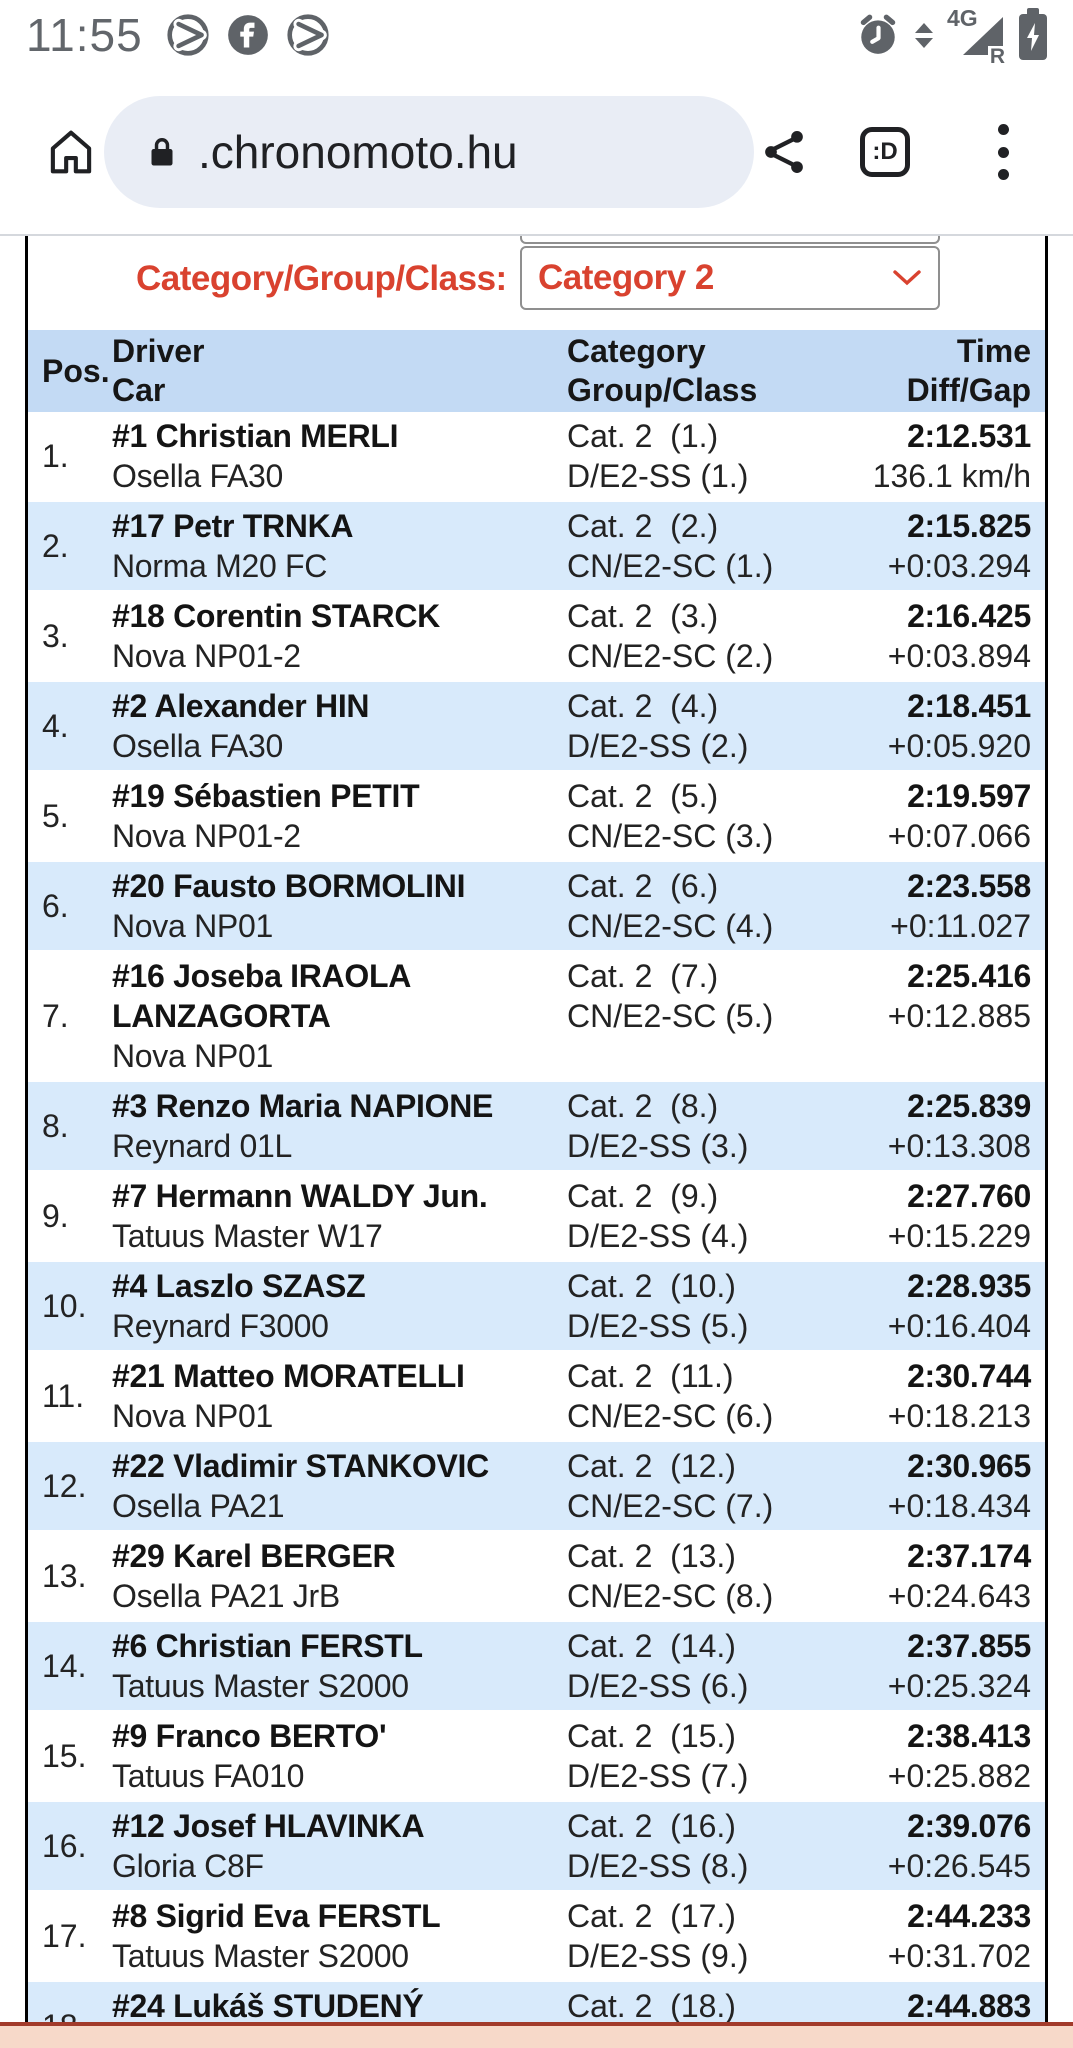  What do you see at coordinates (709, 1306) in the screenshot?
I see `row-category-class: Cat. 2 (10.) D/E2-SS (5.)` at bounding box center [709, 1306].